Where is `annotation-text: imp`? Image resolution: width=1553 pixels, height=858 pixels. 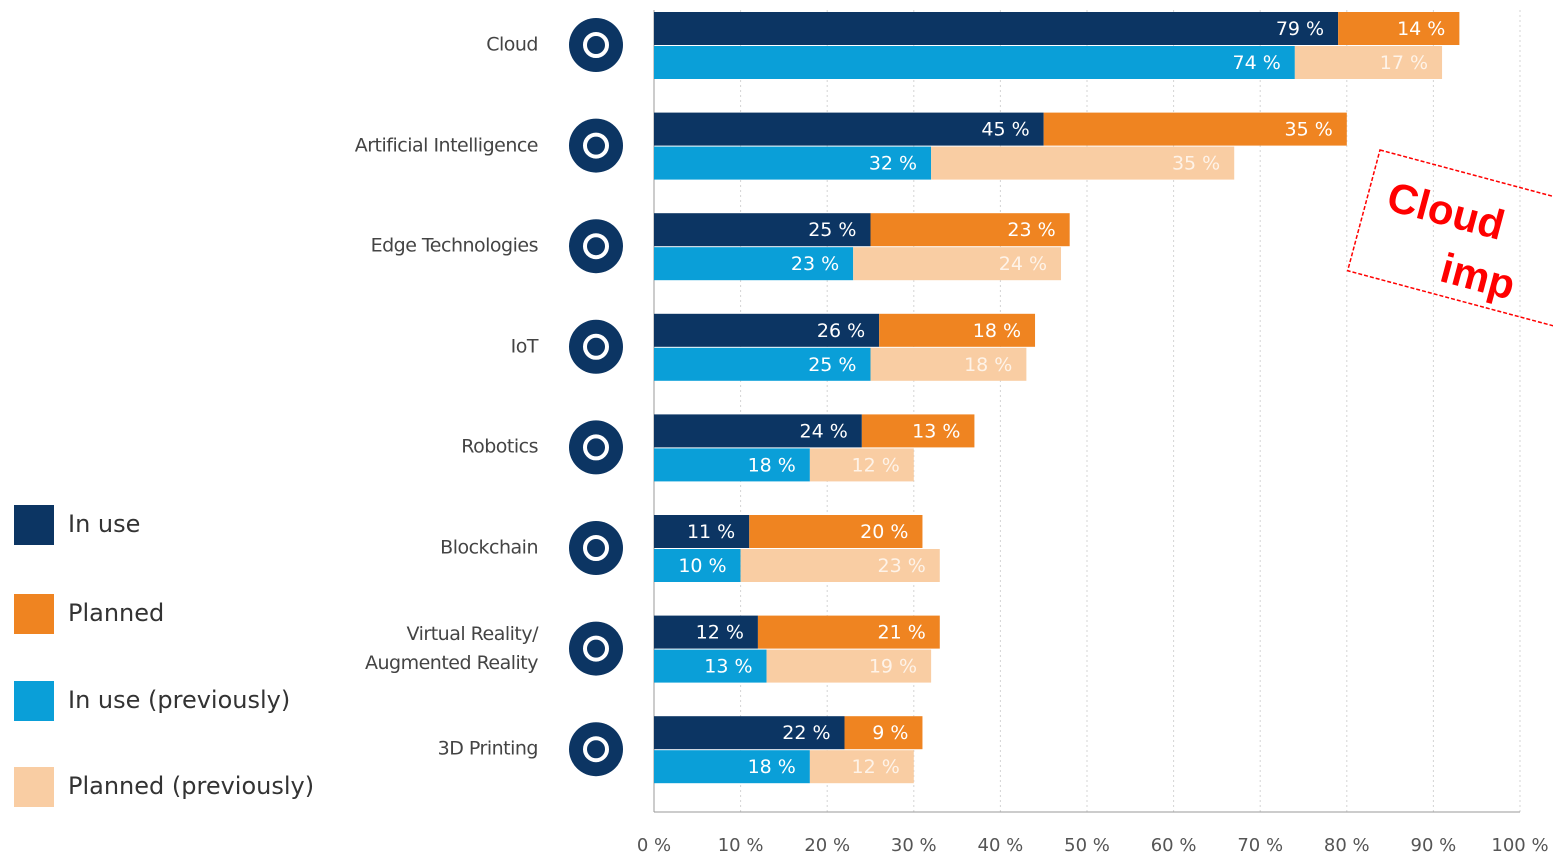
annotation-text: imp is located at coordinates (1478, 276).